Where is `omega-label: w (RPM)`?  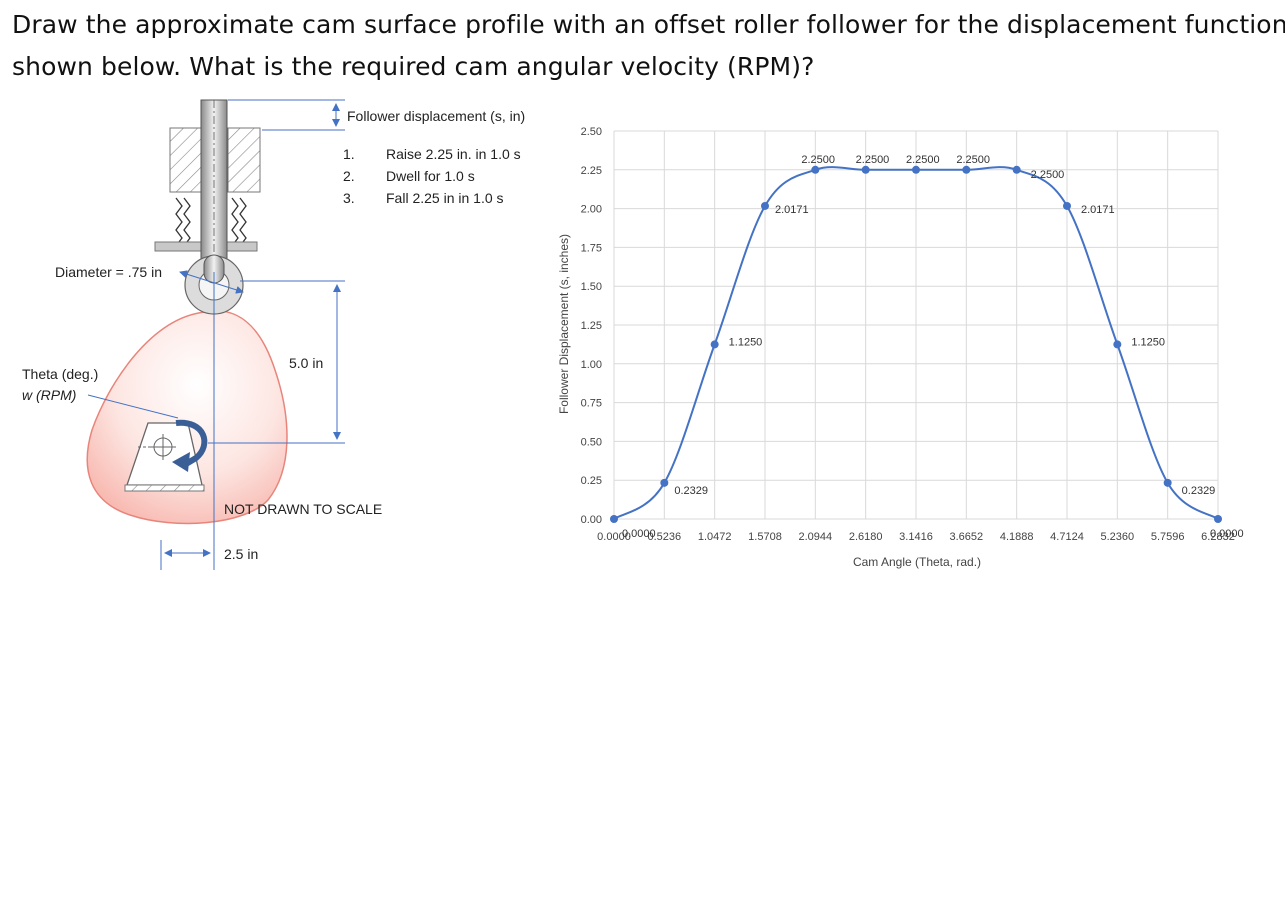
omega-label: w (RPM) is located at coordinates (49, 395).